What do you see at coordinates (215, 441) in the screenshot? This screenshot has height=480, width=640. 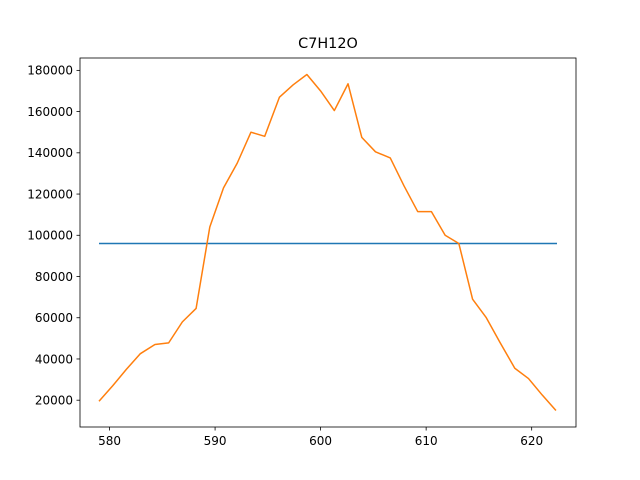 I see `x-tick-label: 590` at bounding box center [215, 441].